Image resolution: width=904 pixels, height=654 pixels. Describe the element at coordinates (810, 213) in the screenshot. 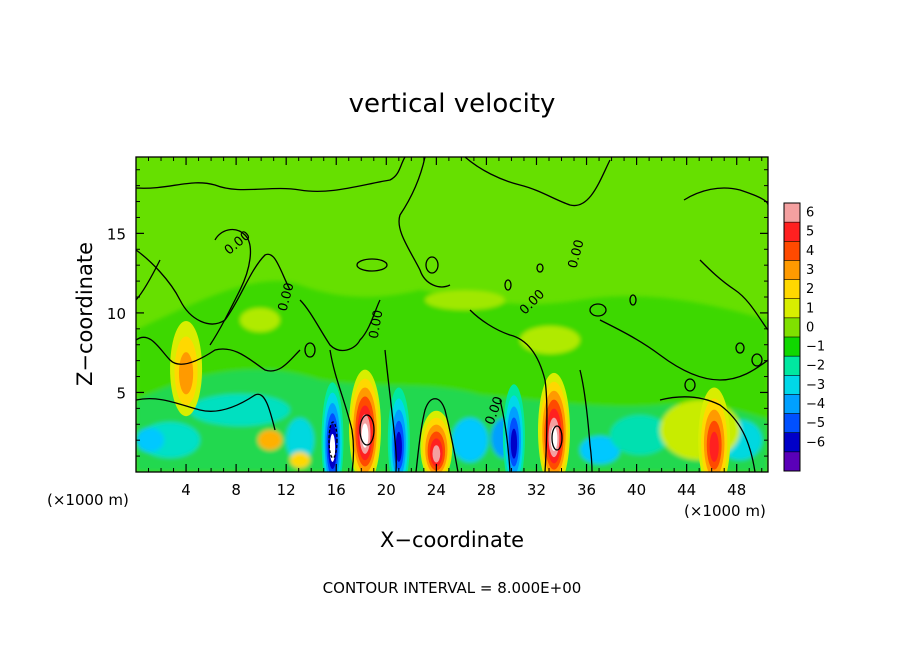

I see `colorbar-label: 6` at that location.